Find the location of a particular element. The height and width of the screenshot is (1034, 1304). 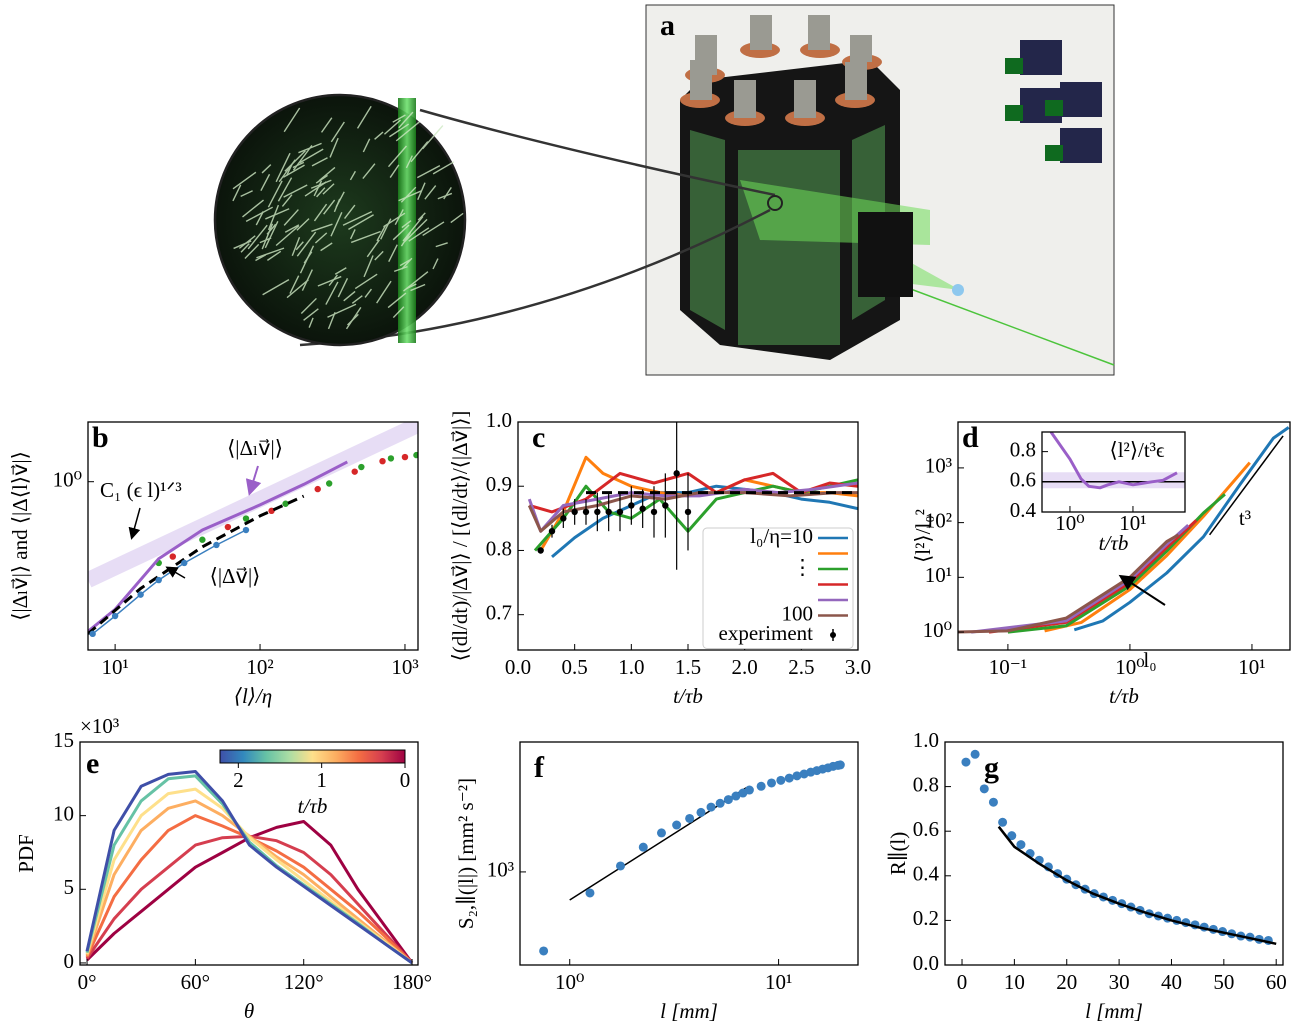

x-tick-label: 10 is located at coordinates (1014, 982).